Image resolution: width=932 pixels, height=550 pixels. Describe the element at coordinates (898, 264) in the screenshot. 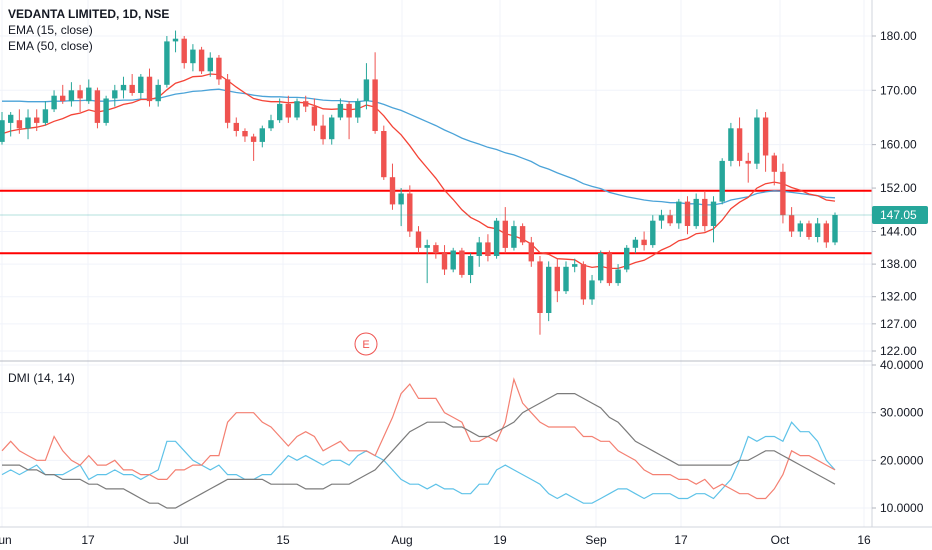

I see `price-tick-label: 138.00` at that location.